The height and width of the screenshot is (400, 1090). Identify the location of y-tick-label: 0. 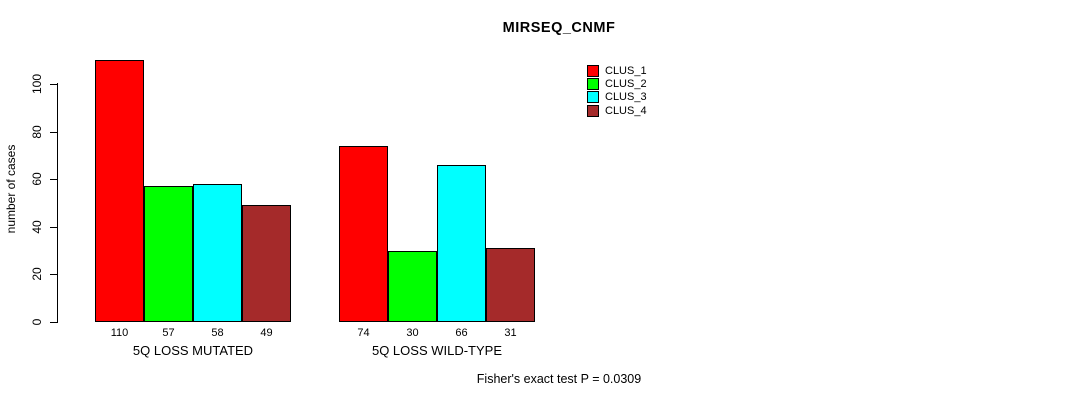
(37, 322).